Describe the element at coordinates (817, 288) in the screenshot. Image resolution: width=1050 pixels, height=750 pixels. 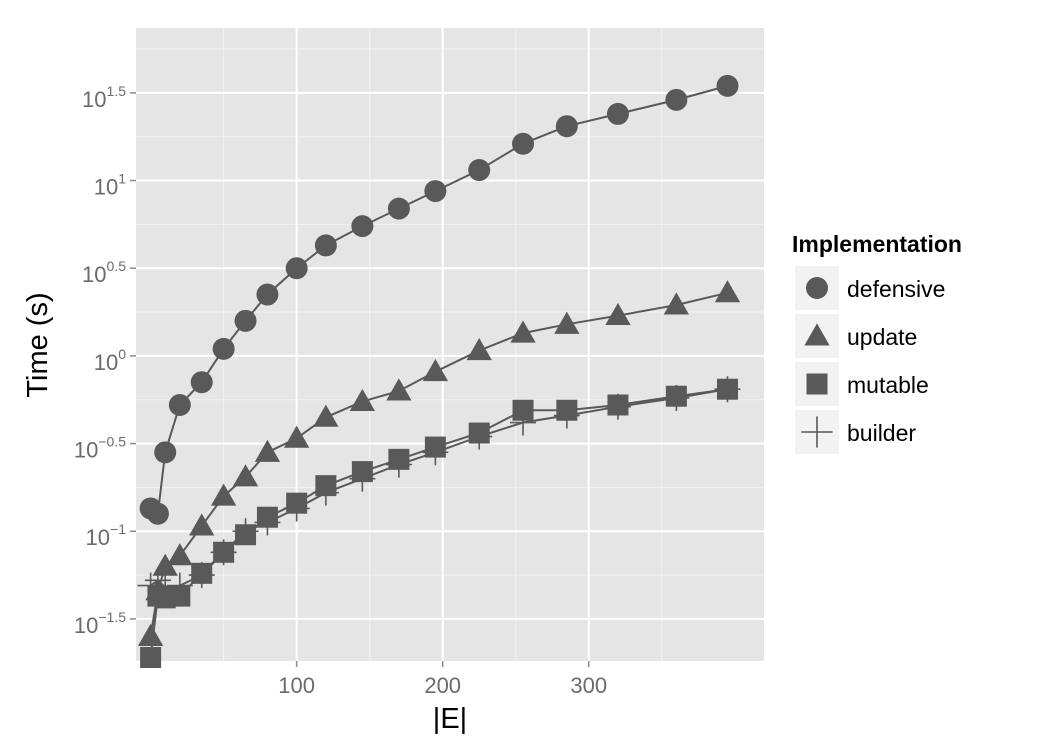
I see `legend-key-defensive` at that location.